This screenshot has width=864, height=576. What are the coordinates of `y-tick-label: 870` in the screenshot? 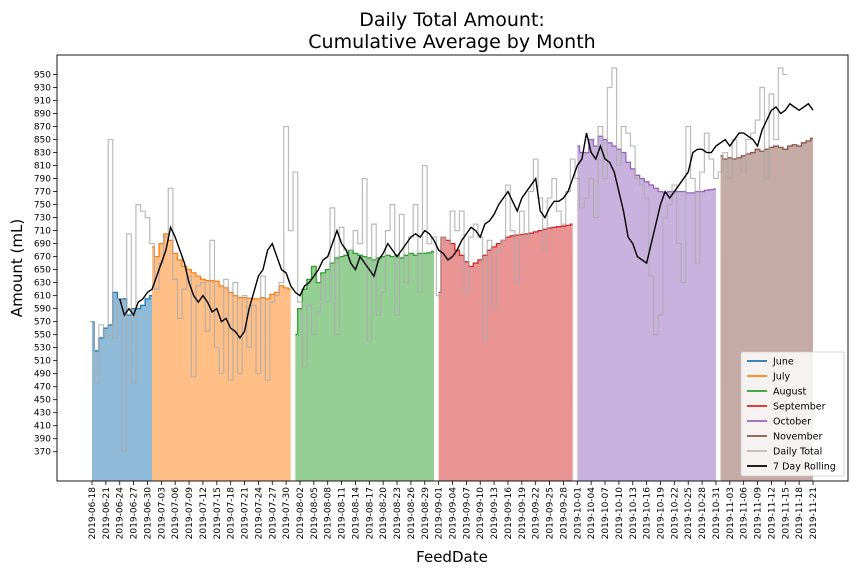 It's located at (42, 128).